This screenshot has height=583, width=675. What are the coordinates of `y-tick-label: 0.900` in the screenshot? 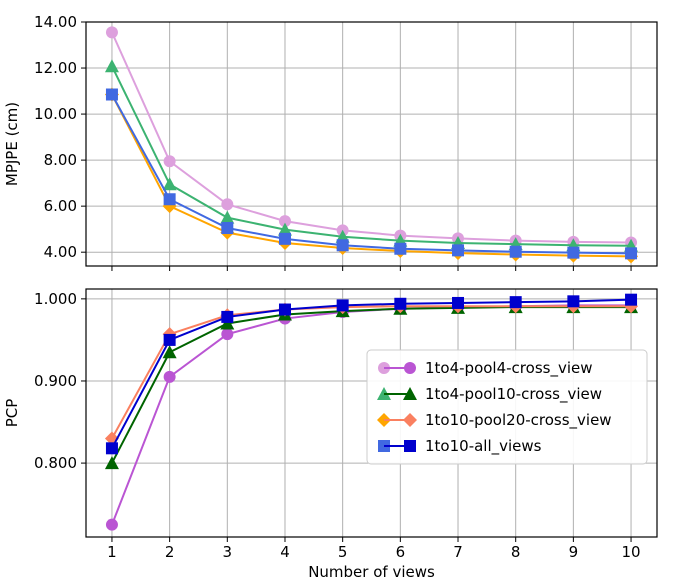 It's located at (55, 381).